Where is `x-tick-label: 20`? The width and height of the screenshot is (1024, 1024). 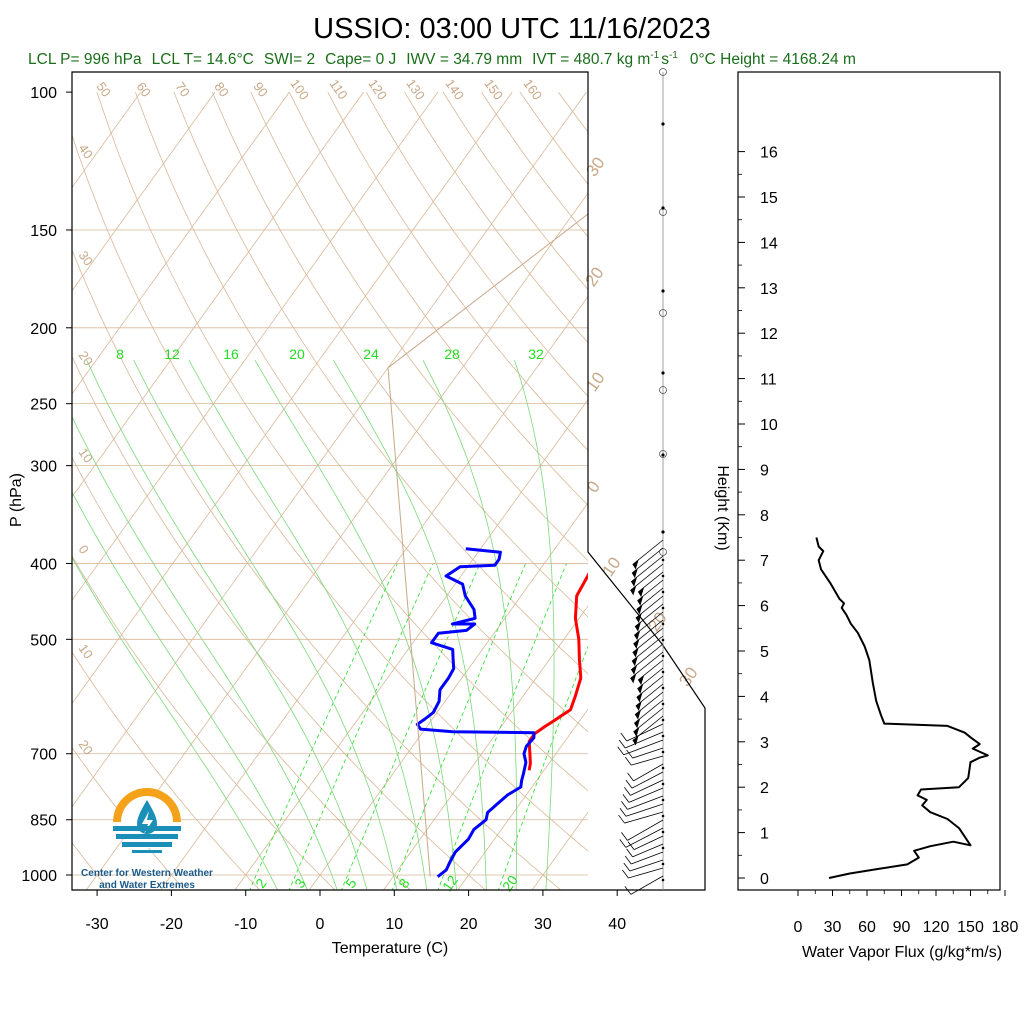 x-tick-label: 20 is located at coordinates (469, 924).